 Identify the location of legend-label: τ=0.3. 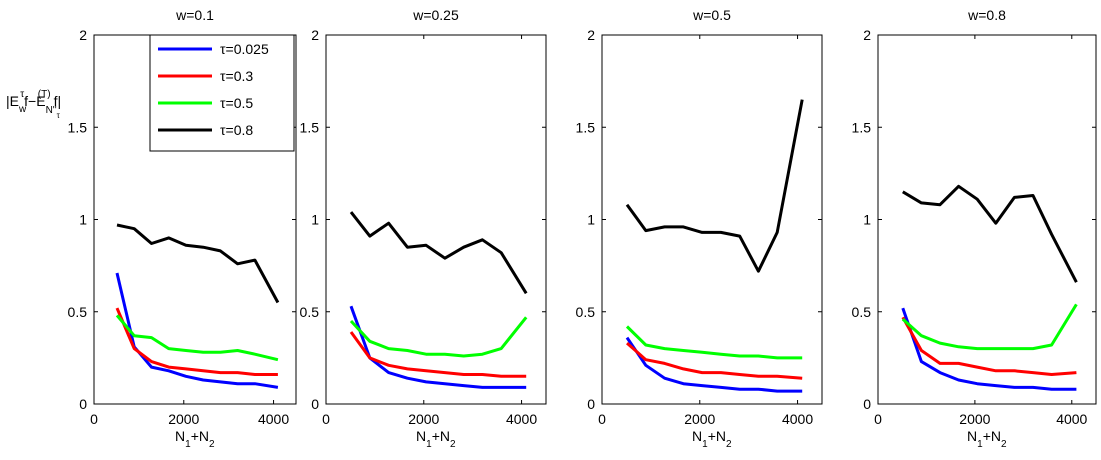
(236, 76).